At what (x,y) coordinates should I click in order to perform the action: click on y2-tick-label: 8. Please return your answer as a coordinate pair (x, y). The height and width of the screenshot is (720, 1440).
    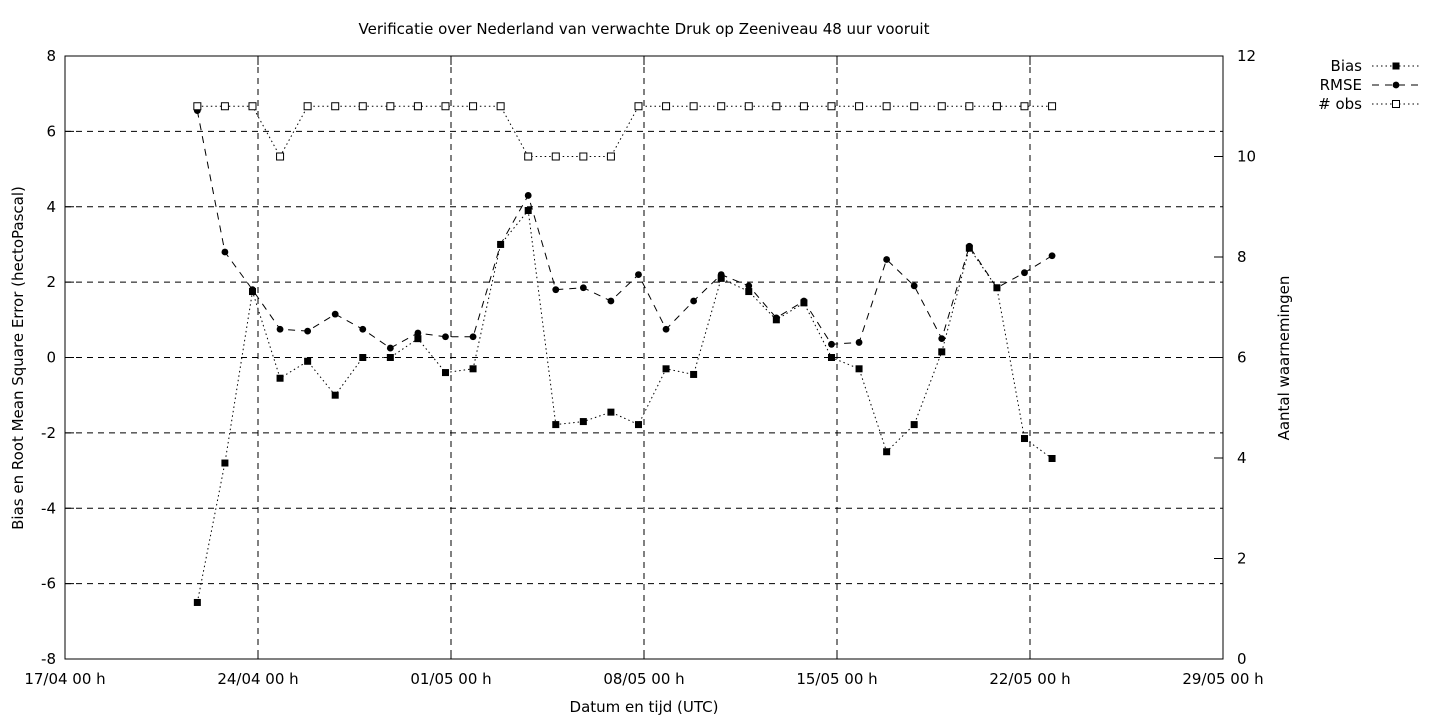
    Looking at the image, I should click on (1242, 257).